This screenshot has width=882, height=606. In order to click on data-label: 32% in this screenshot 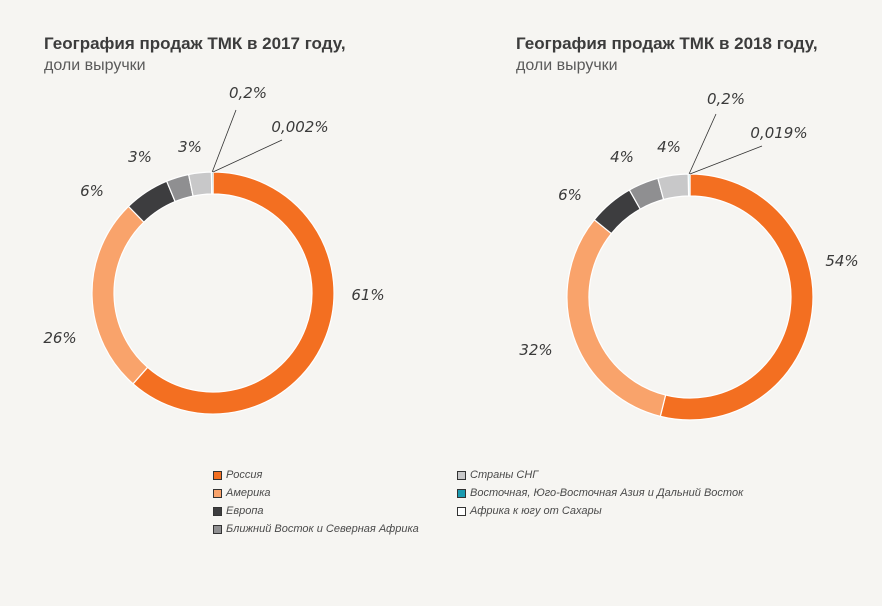, I will do `click(535, 350)`.